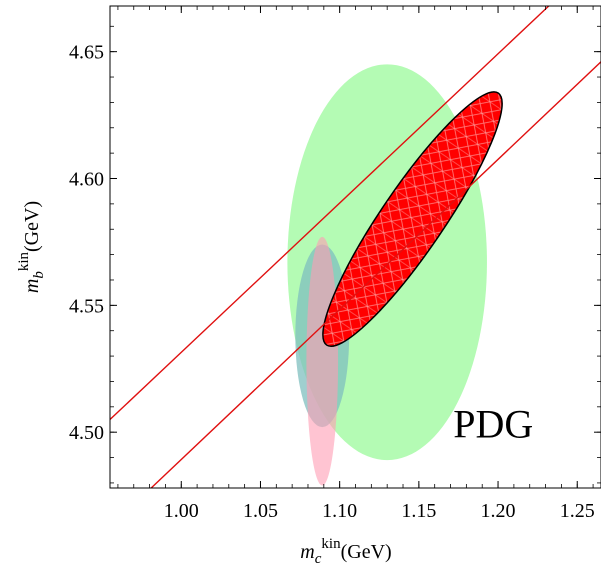 Image resolution: width=601 pixels, height=569 pixels. What do you see at coordinates (339, 511) in the screenshot?
I see `x-tick-label: 1.10` at bounding box center [339, 511].